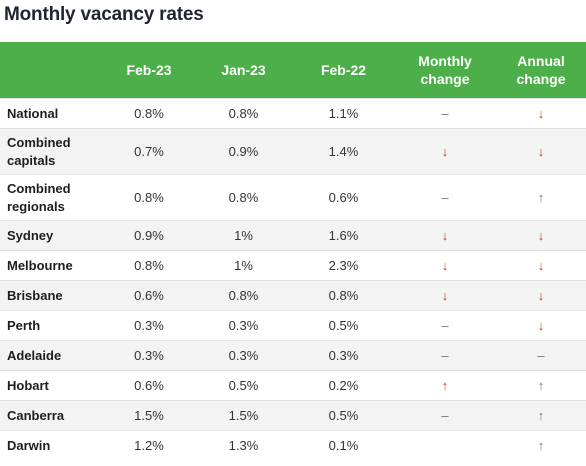 The image size is (586, 466). Describe the element at coordinates (149, 70) in the screenshot. I see `header-feb23: Feb-23` at that location.